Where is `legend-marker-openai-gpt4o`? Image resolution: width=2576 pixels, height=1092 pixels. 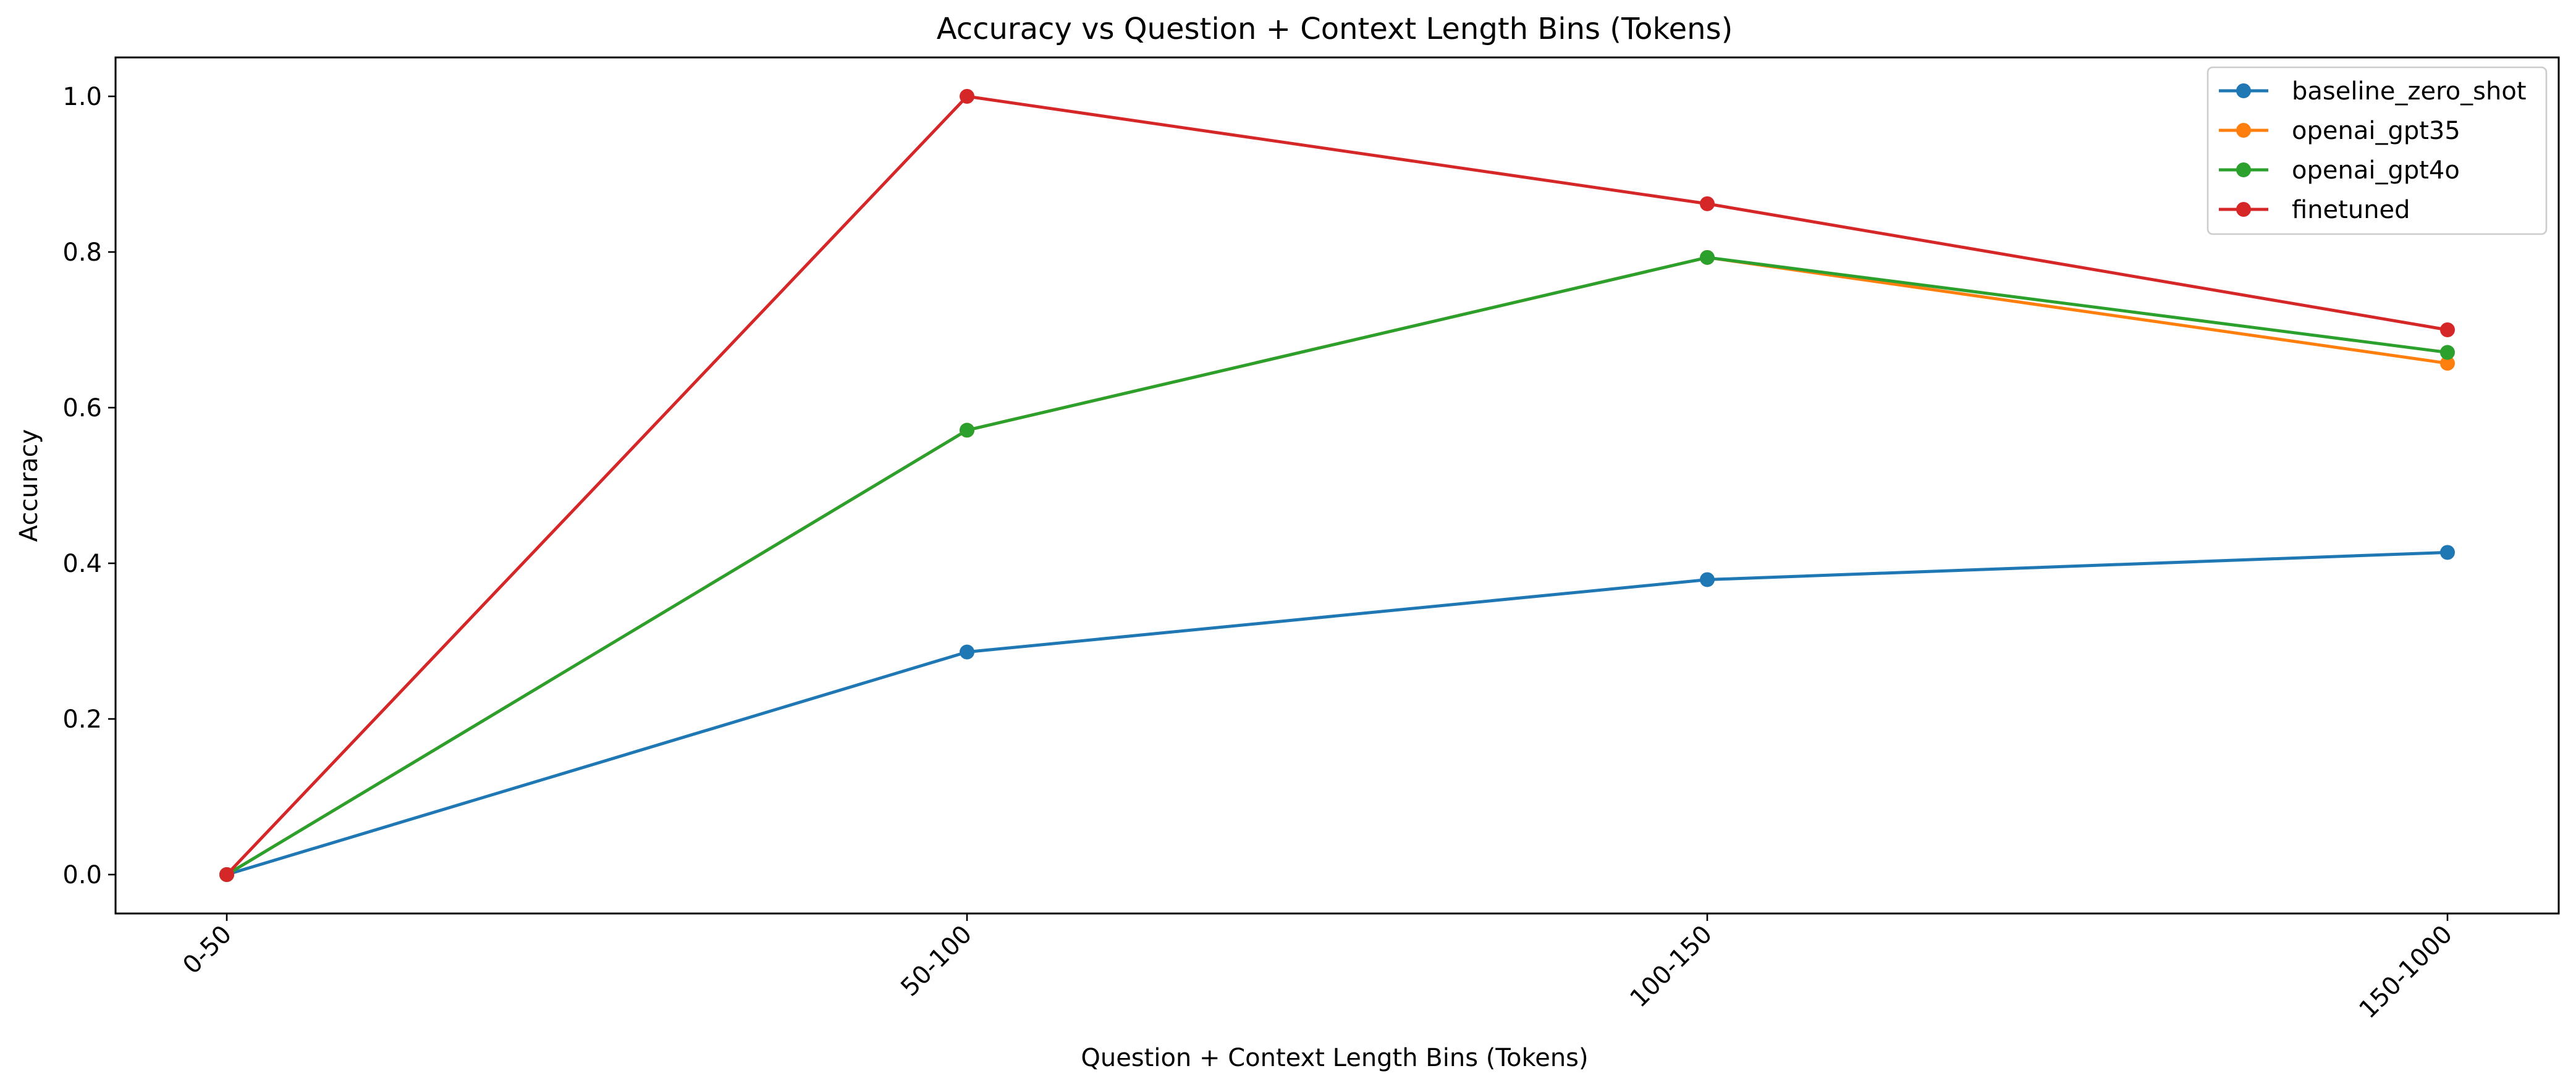 legend-marker-openai-gpt4o is located at coordinates (2243, 170).